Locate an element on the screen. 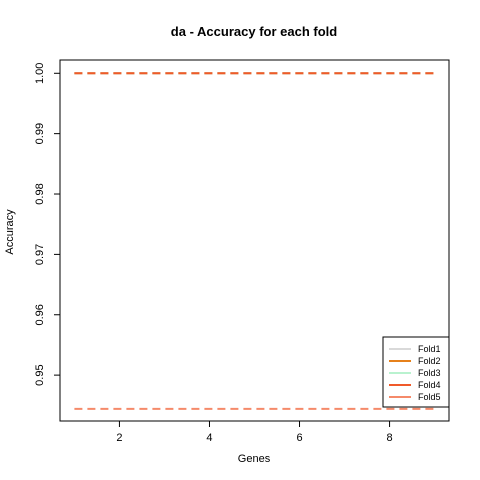  legend-label-fold4: Fold4 is located at coordinates (429, 385).